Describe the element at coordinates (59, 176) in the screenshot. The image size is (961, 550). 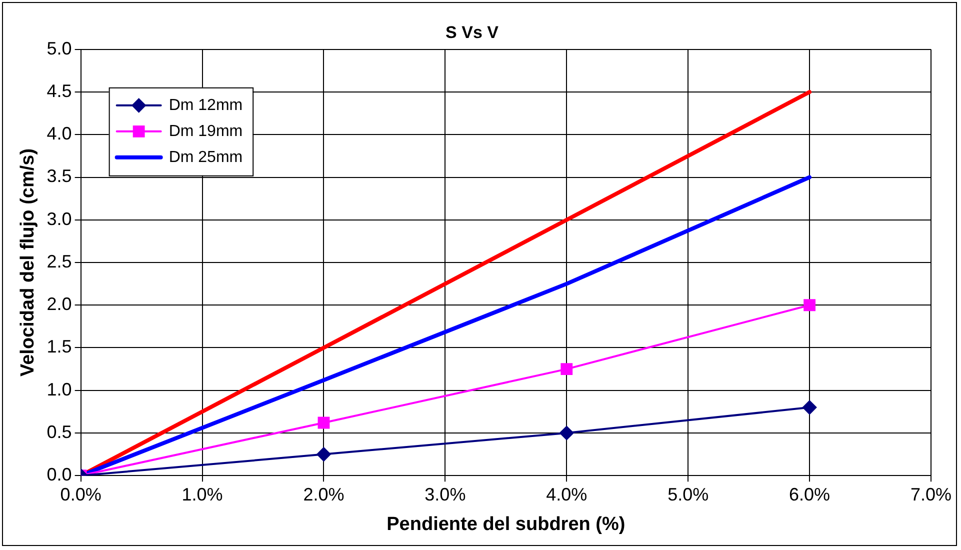
I see `y-tick-label: 3.5` at that location.